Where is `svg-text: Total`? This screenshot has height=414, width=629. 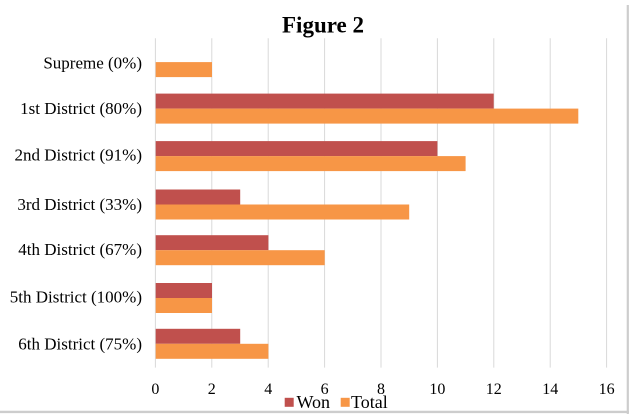 svg-text: Total is located at coordinates (369, 402).